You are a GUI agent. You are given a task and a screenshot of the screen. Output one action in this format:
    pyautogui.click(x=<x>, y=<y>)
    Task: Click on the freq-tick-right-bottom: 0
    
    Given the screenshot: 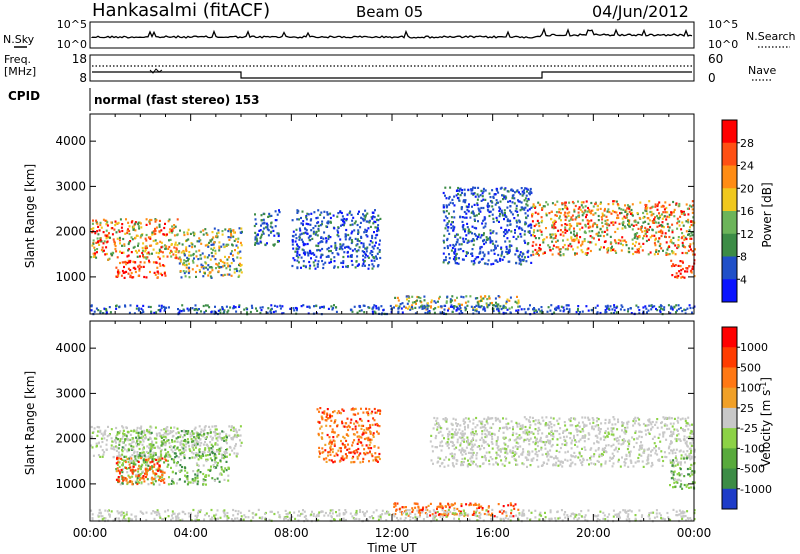 What is the action you would take?
    pyautogui.click(x=712, y=78)
    